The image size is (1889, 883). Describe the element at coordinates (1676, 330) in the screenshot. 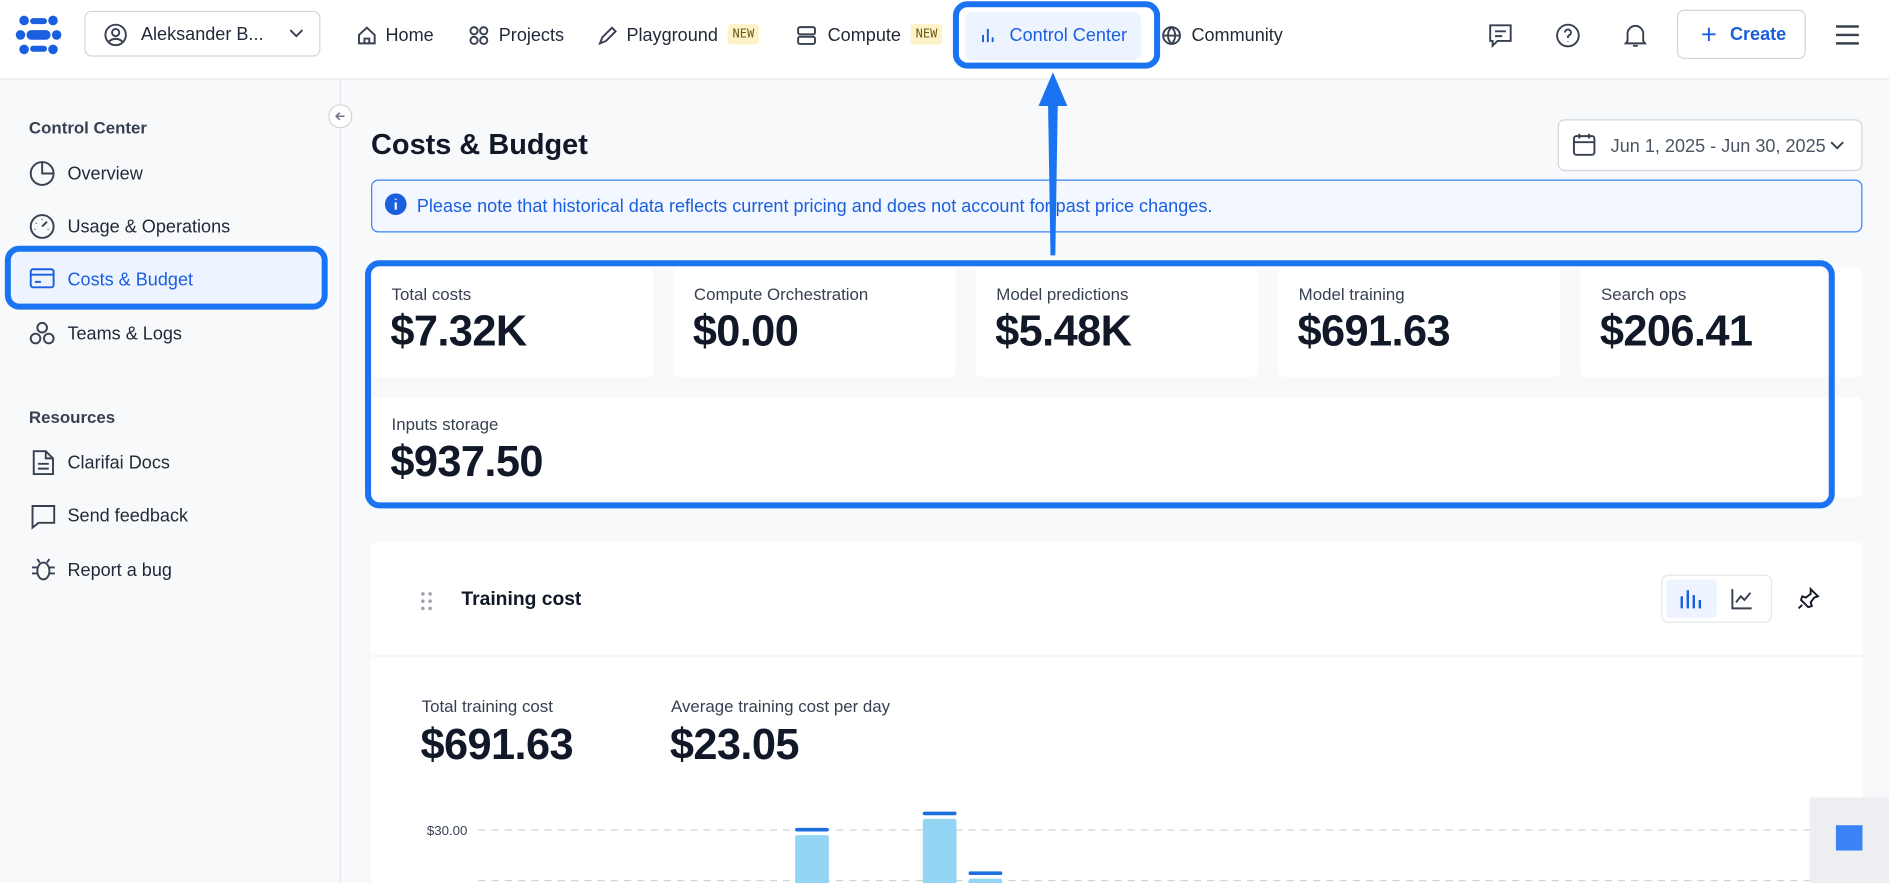

I see `stat-value: $206.41` at that location.